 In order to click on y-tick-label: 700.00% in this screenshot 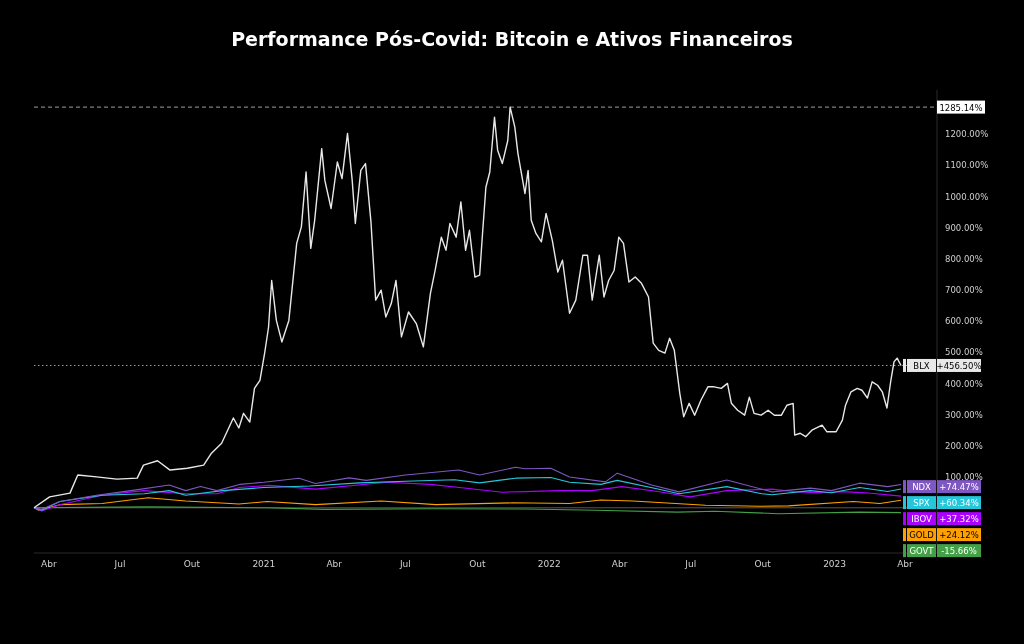, I will do `click(964, 290)`.